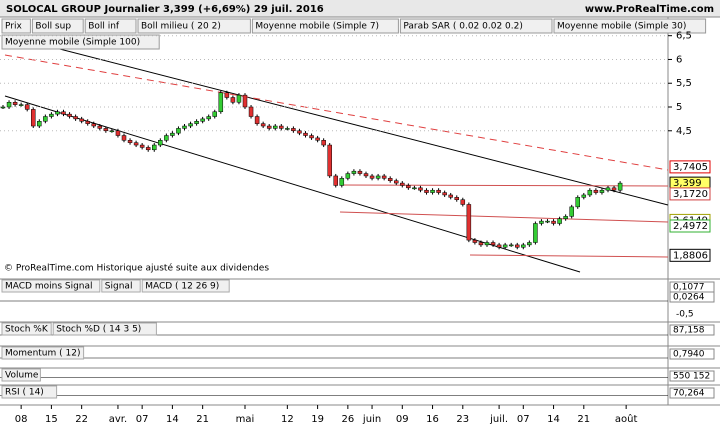 The width and height of the screenshot is (720, 430). What do you see at coordinates (347, 419) in the screenshot?
I see `x-tick-label: 26` at bounding box center [347, 419].